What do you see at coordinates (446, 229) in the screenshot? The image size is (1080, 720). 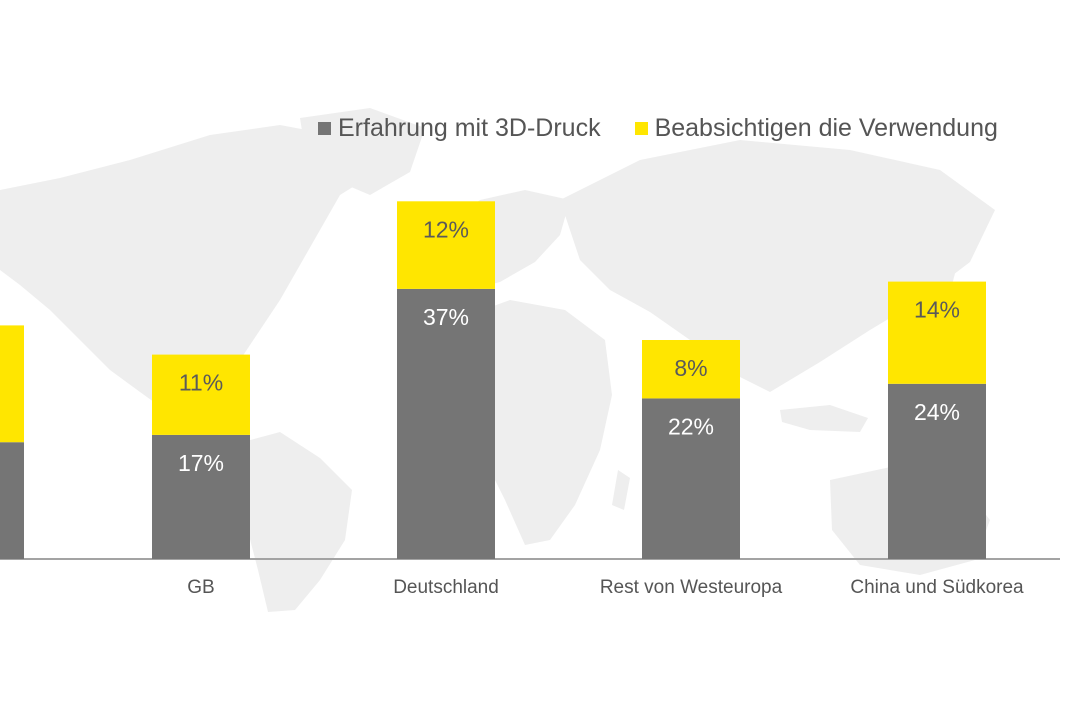 I see `data-label-deutschland-beabsichtigen: 12%` at bounding box center [446, 229].